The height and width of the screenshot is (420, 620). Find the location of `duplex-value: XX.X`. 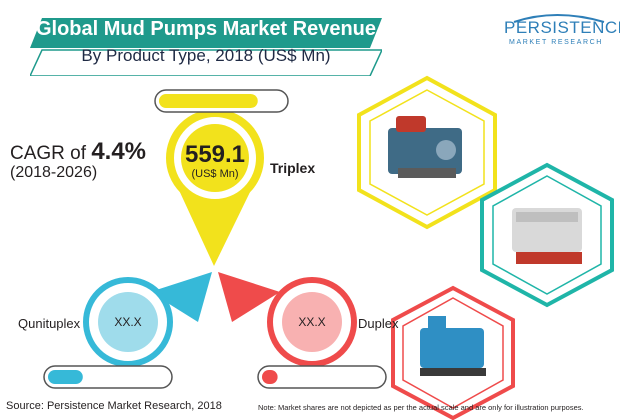

duplex-value: XX.X is located at coordinates (312, 322).